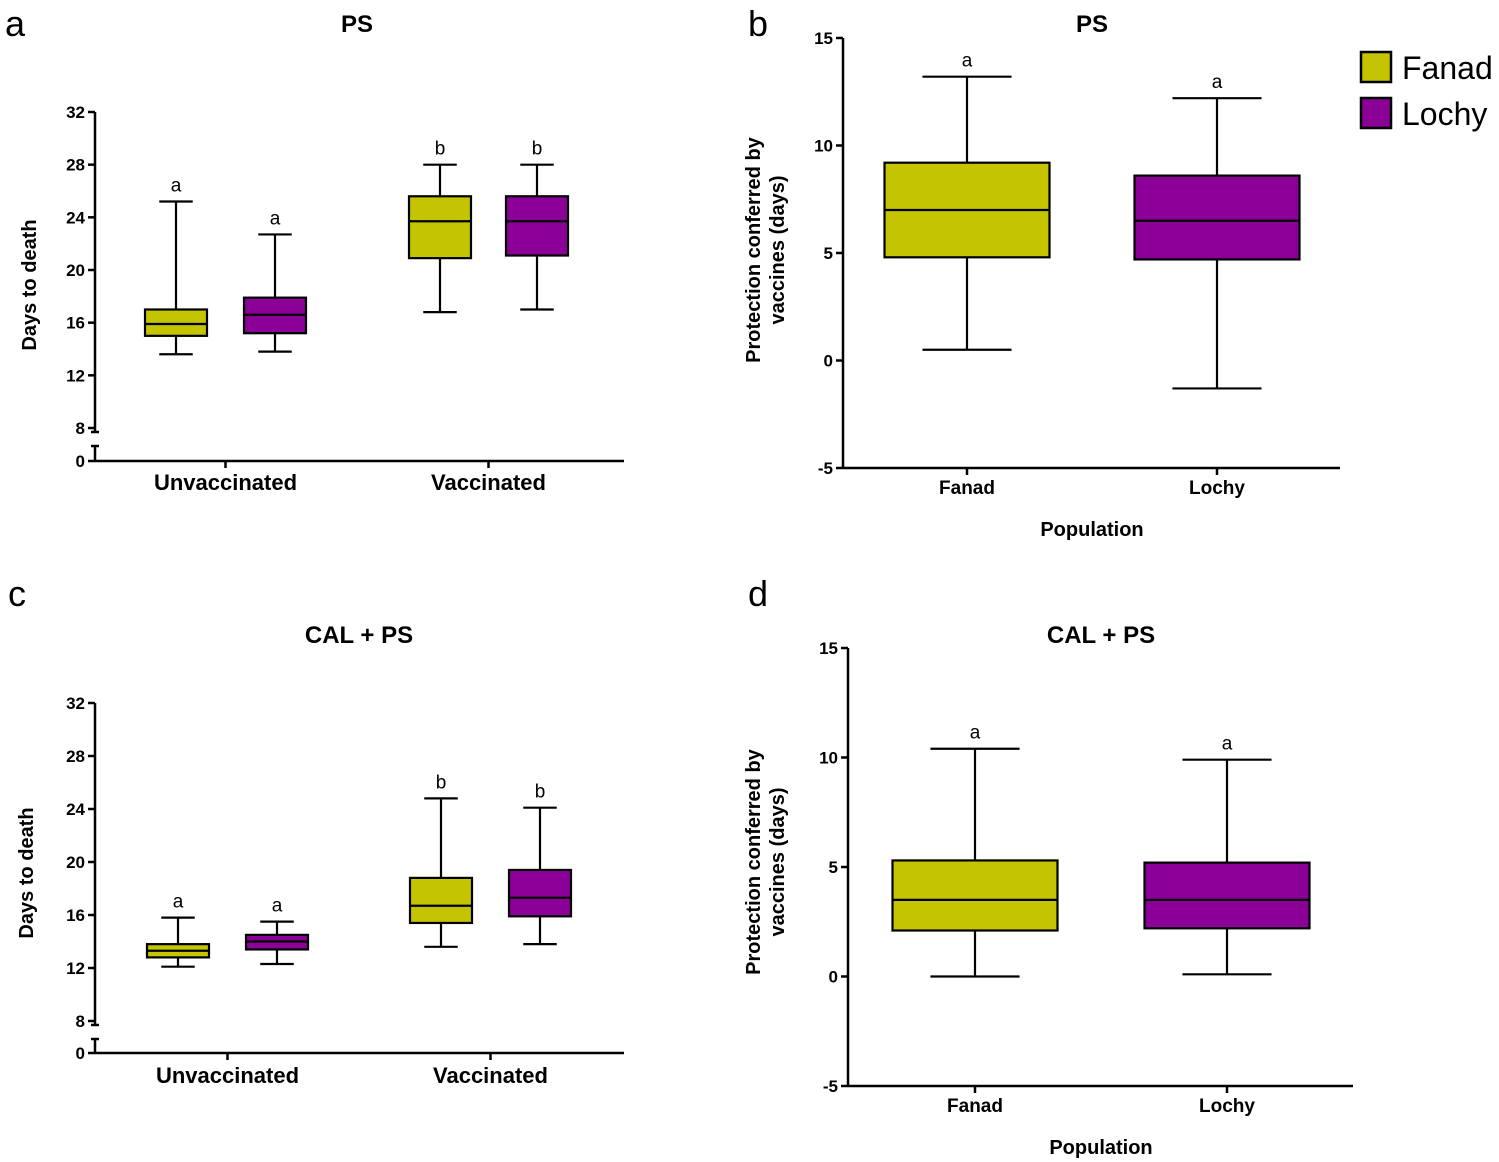 This screenshot has height=1162, width=1499. What do you see at coordinates (758, 593) in the screenshot?
I see `panel-letter: d` at bounding box center [758, 593].